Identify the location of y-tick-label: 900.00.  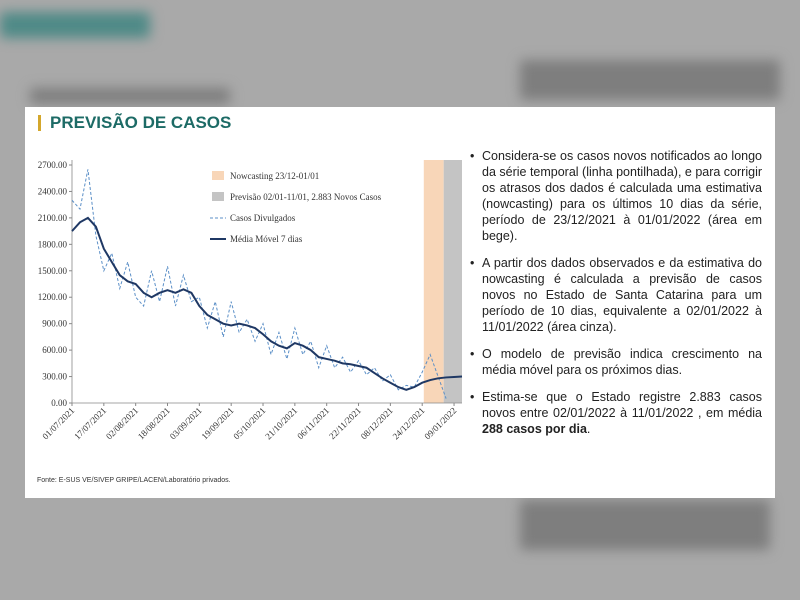
(54, 324).